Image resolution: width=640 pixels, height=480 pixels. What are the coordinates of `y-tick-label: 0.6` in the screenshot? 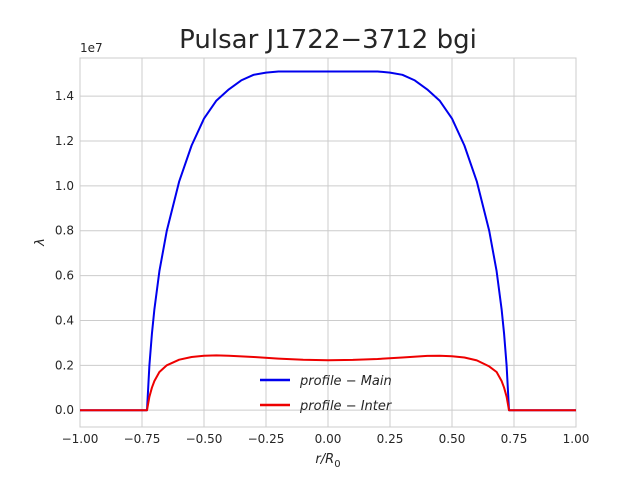 It's located at (64, 276).